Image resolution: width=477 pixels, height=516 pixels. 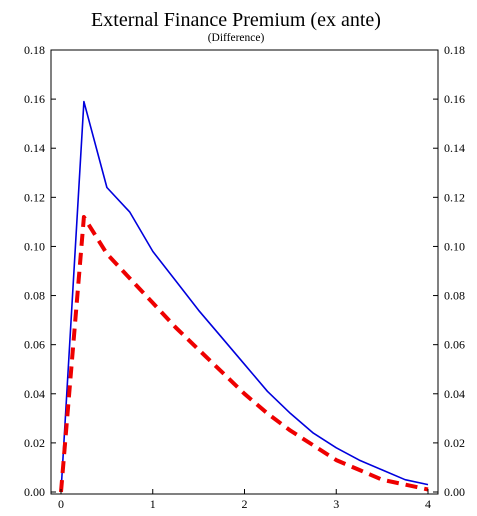 What do you see at coordinates (454, 443) in the screenshot?
I see `y-tick-label-right: 0.02` at bounding box center [454, 443].